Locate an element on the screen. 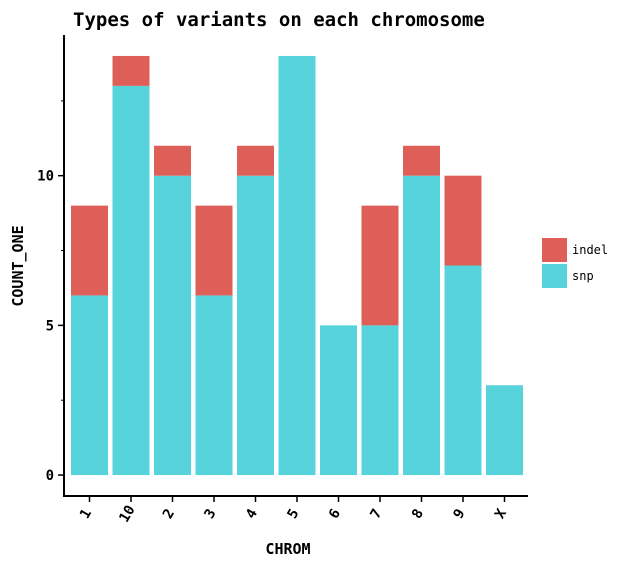 The image size is (622, 567). y-tick-label-0: 0 is located at coordinates (50, 476).